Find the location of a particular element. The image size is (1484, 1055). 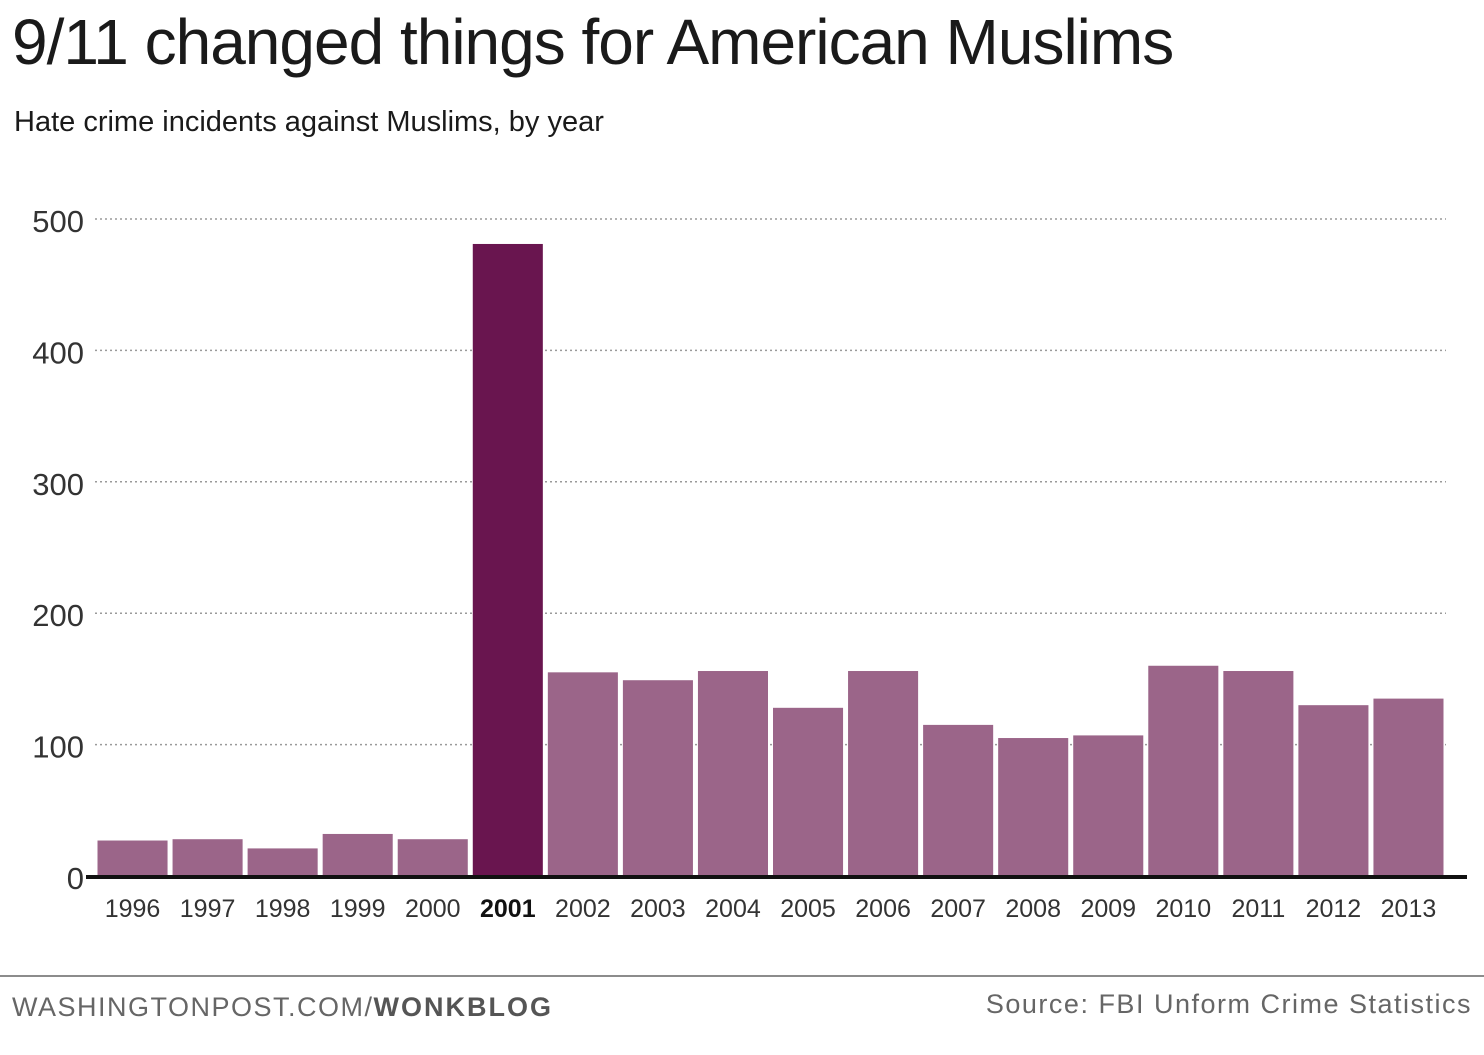

x-tick-label: 2005 is located at coordinates (808, 909).